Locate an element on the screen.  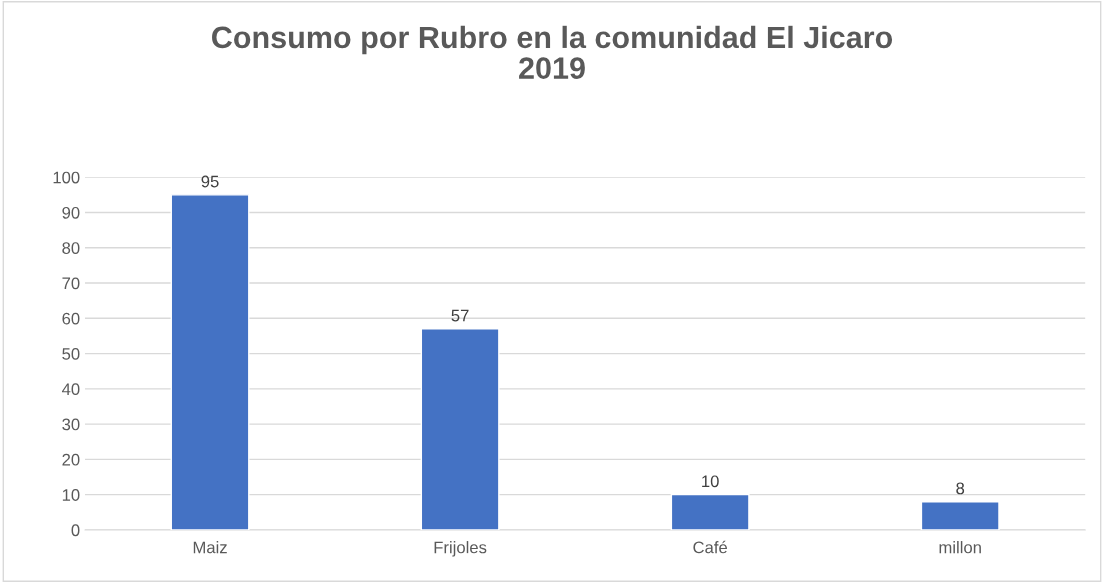
chart-title: Consumo por Rubro en la comunidad El Jicaro 2019 is located at coordinates (552, 52).